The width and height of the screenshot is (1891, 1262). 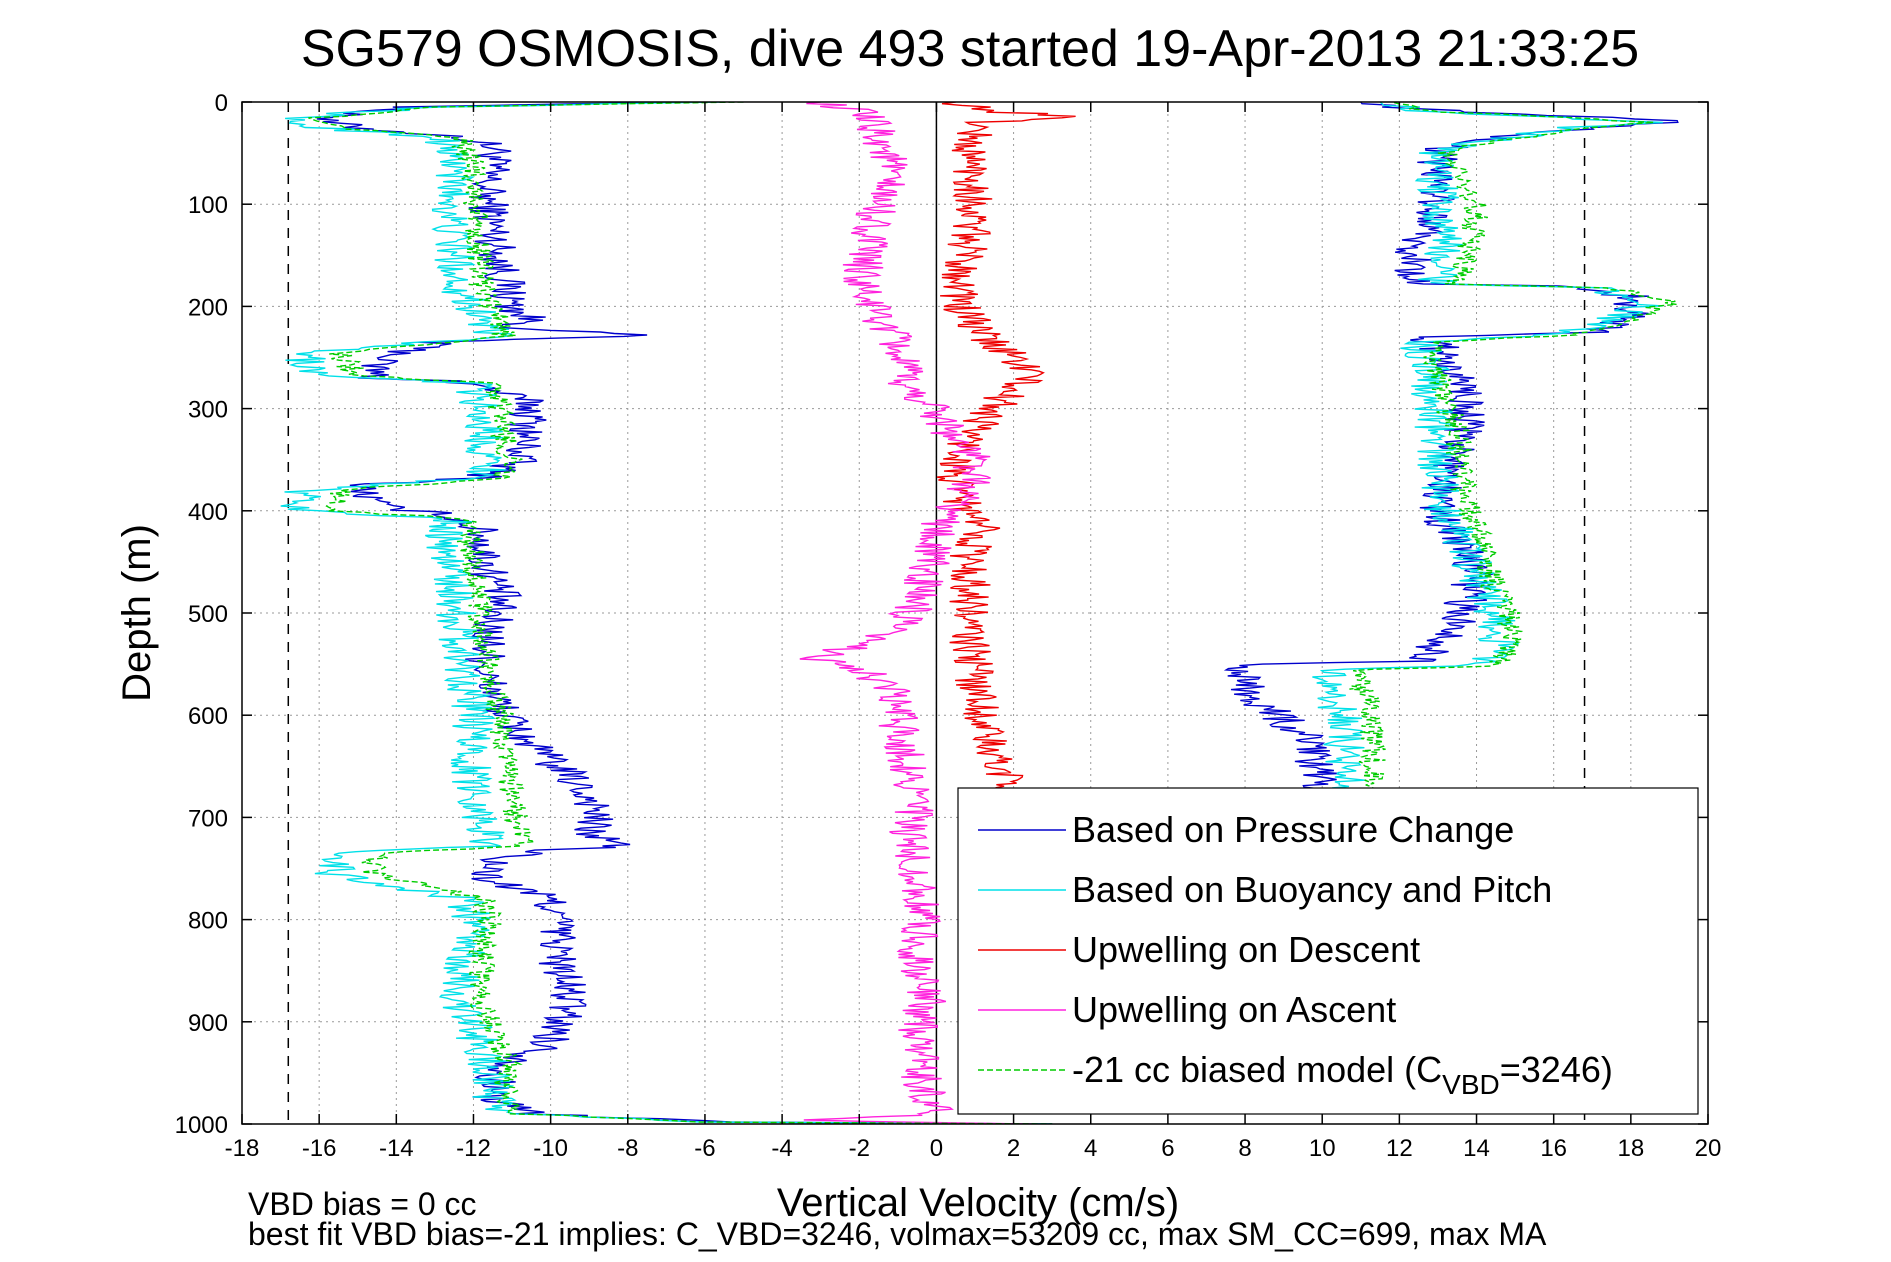 I want to click on y-tick-label: 1000, so click(x=201, y=1125).